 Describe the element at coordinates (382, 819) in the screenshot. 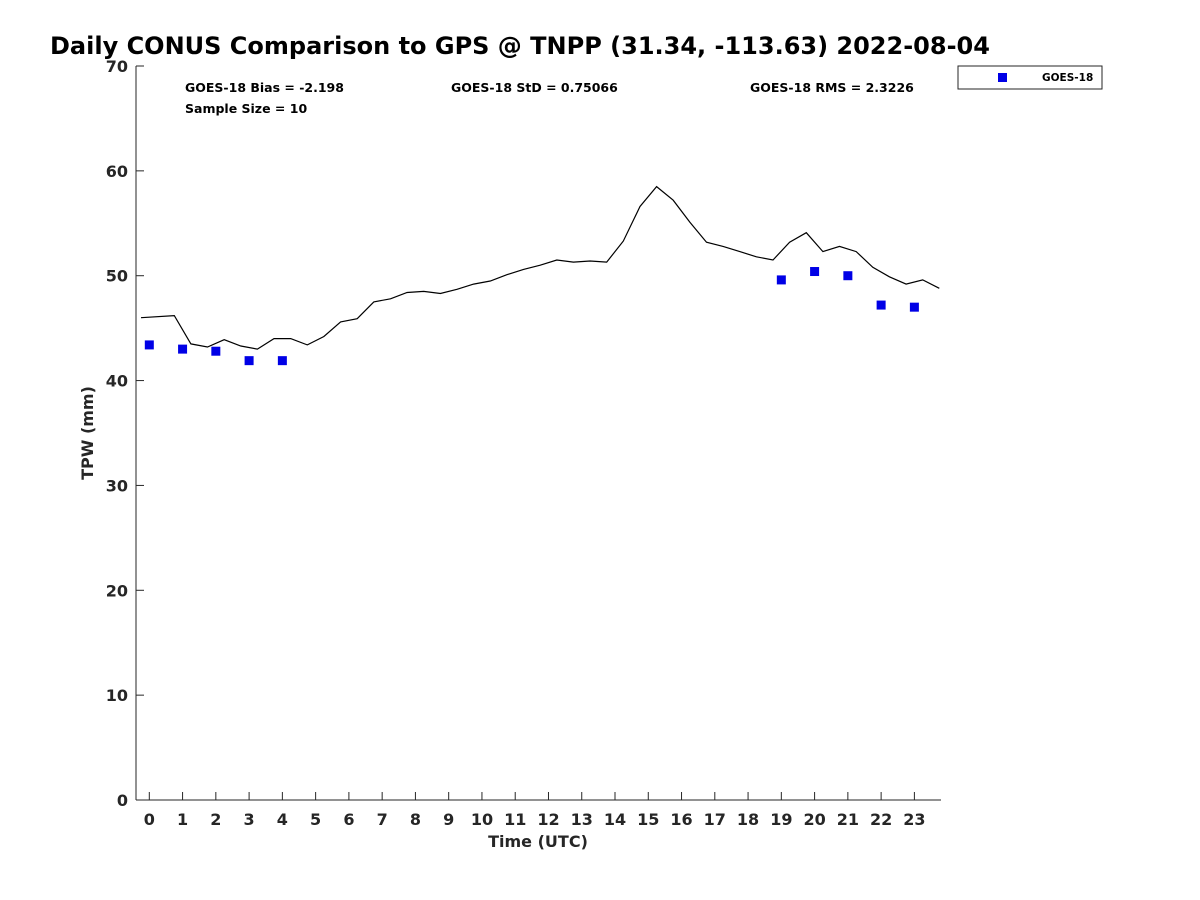

I see `x-tick-label: 7` at that location.